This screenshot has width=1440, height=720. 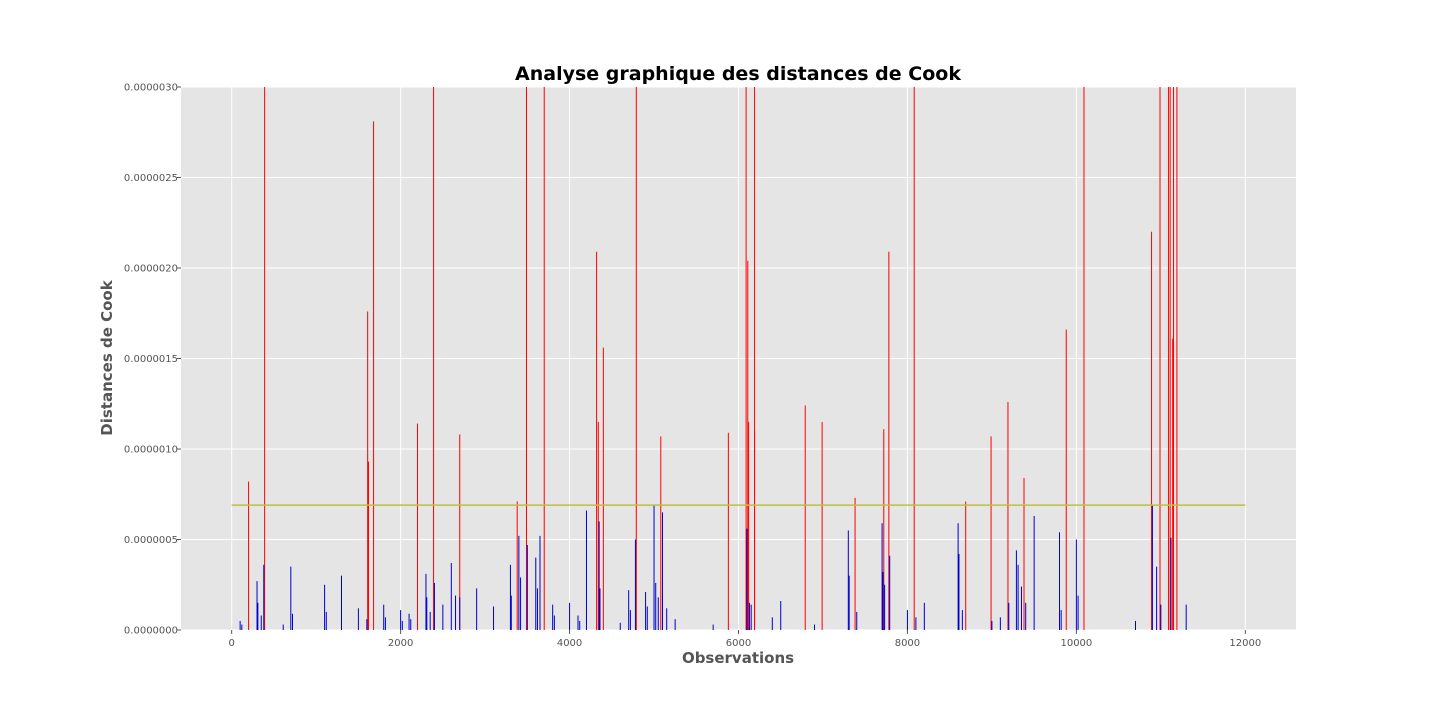 I want to click on x-tick-label: 4000, so click(x=569, y=643).